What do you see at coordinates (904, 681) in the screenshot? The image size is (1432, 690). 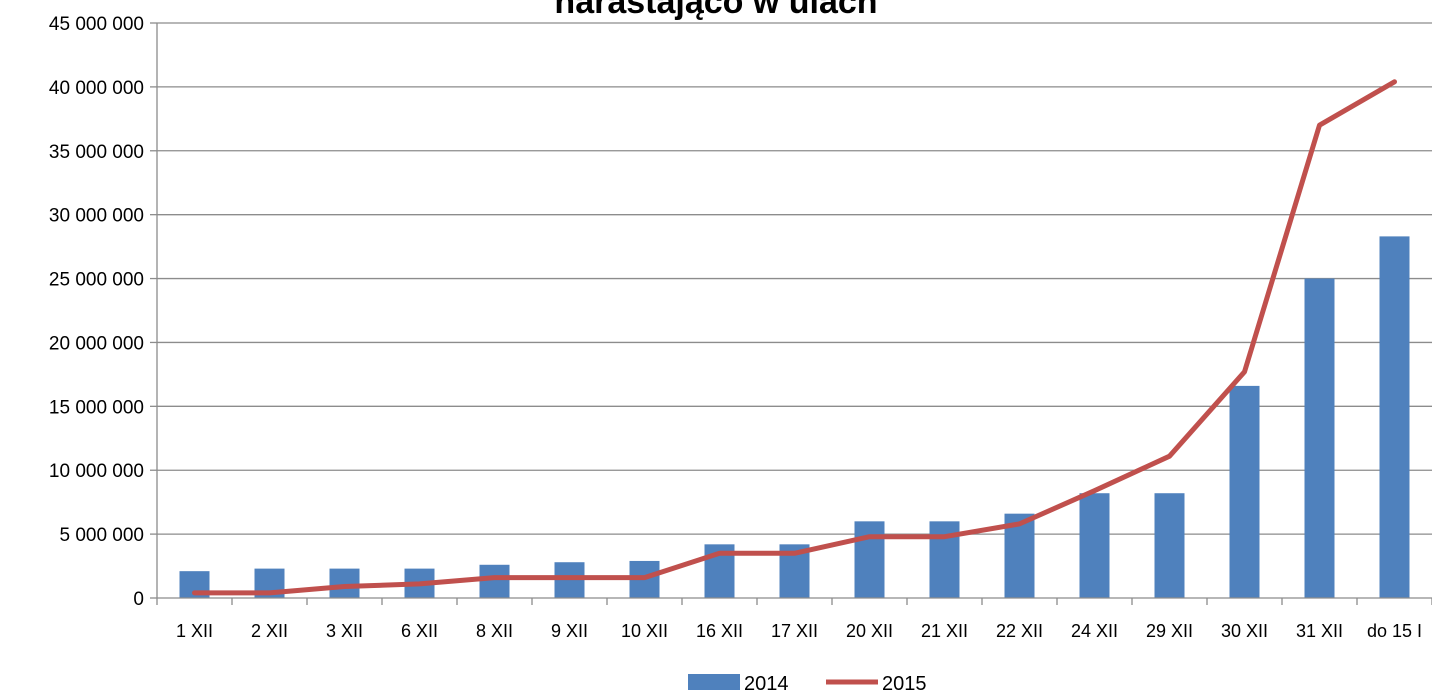 I see `legend-label-2015: 2015` at bounding box center [904, 681].